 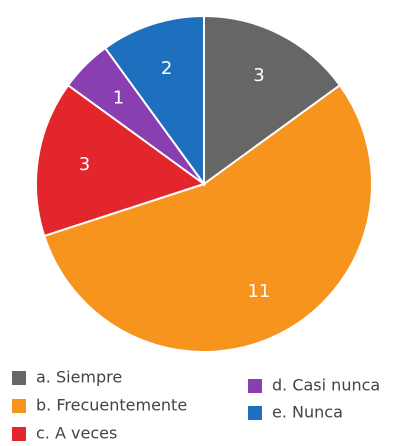 What do you see at coordinates (166, 68) in the screenshot?
I see `slice-label: 2` at bounding box center [166, 68].